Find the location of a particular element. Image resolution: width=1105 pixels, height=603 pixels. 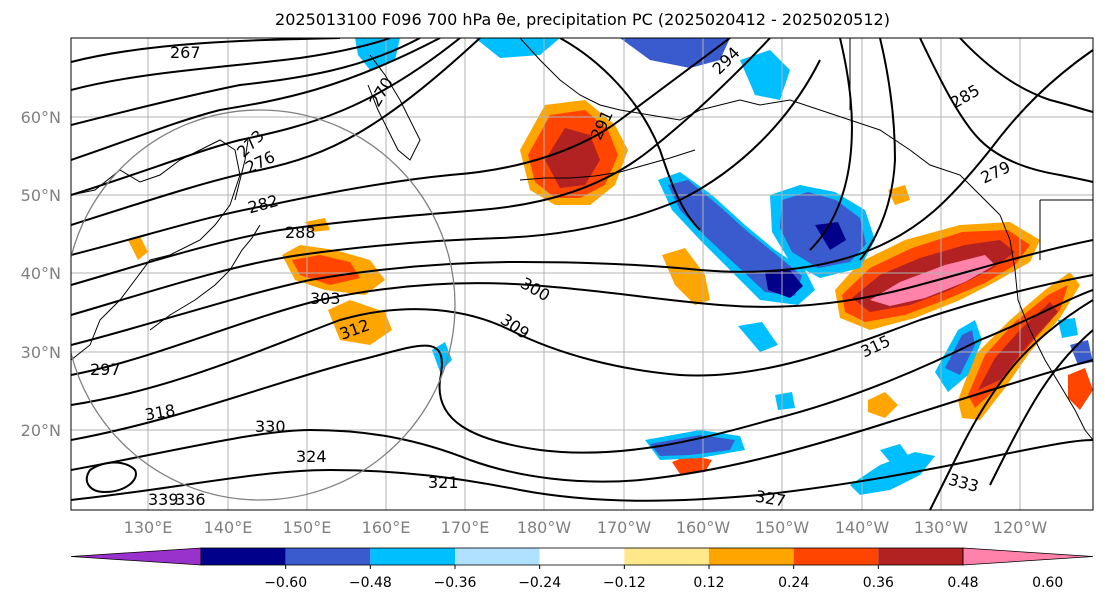

lon-label: 150°W is located at coordinates (782, 527).